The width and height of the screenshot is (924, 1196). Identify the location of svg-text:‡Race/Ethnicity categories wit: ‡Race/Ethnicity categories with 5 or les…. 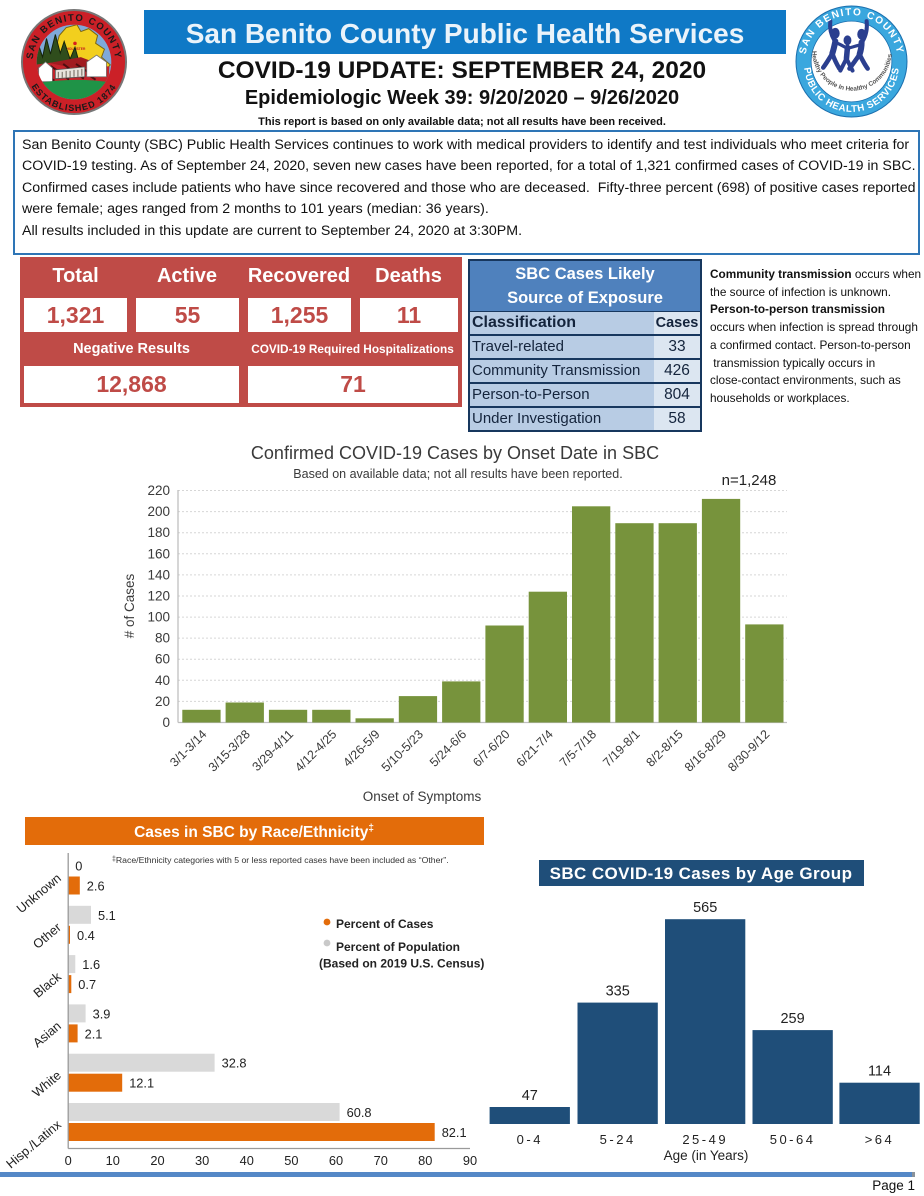
(280, 860).